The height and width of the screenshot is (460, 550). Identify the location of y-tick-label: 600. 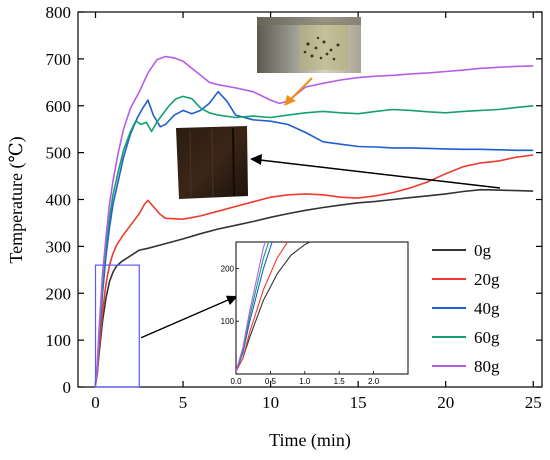
(59, 106).